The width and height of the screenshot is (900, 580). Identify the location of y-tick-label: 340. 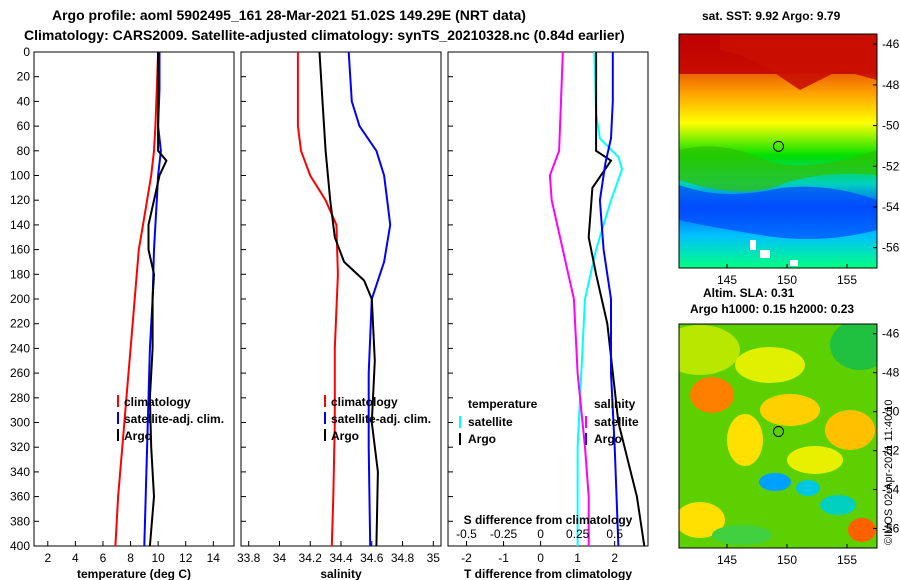
(20, 472).